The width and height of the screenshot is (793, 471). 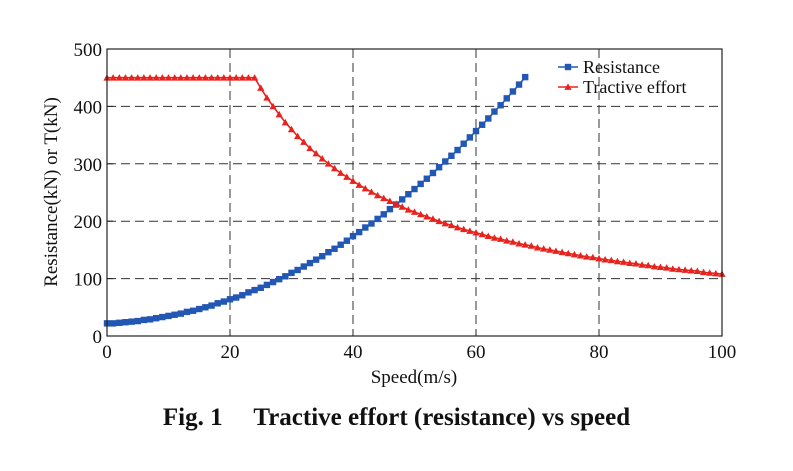 What do you see at coordinates (353, 352) in the screenshot?
I see `x-tick-label: 40` at bounding box center [353, 352].